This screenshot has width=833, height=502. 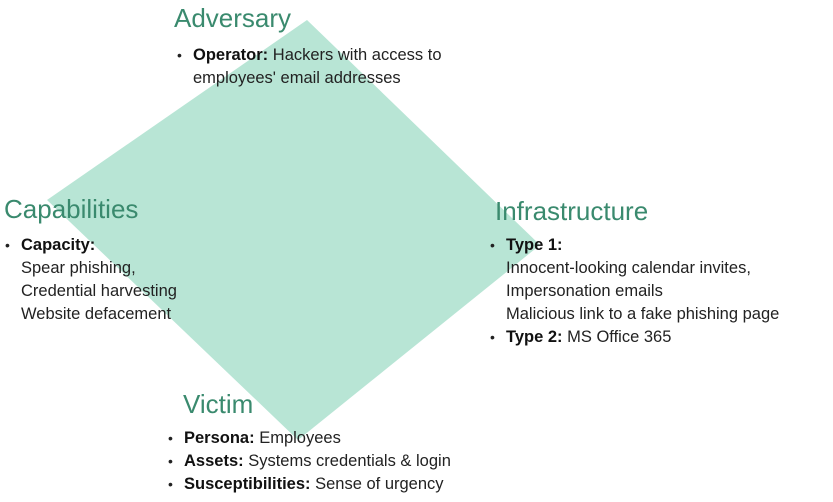 What do you see at coordinates (233, 18) in the screenshot?
I see `adversary-heading: Adversary` at bounding box center [233, 18].